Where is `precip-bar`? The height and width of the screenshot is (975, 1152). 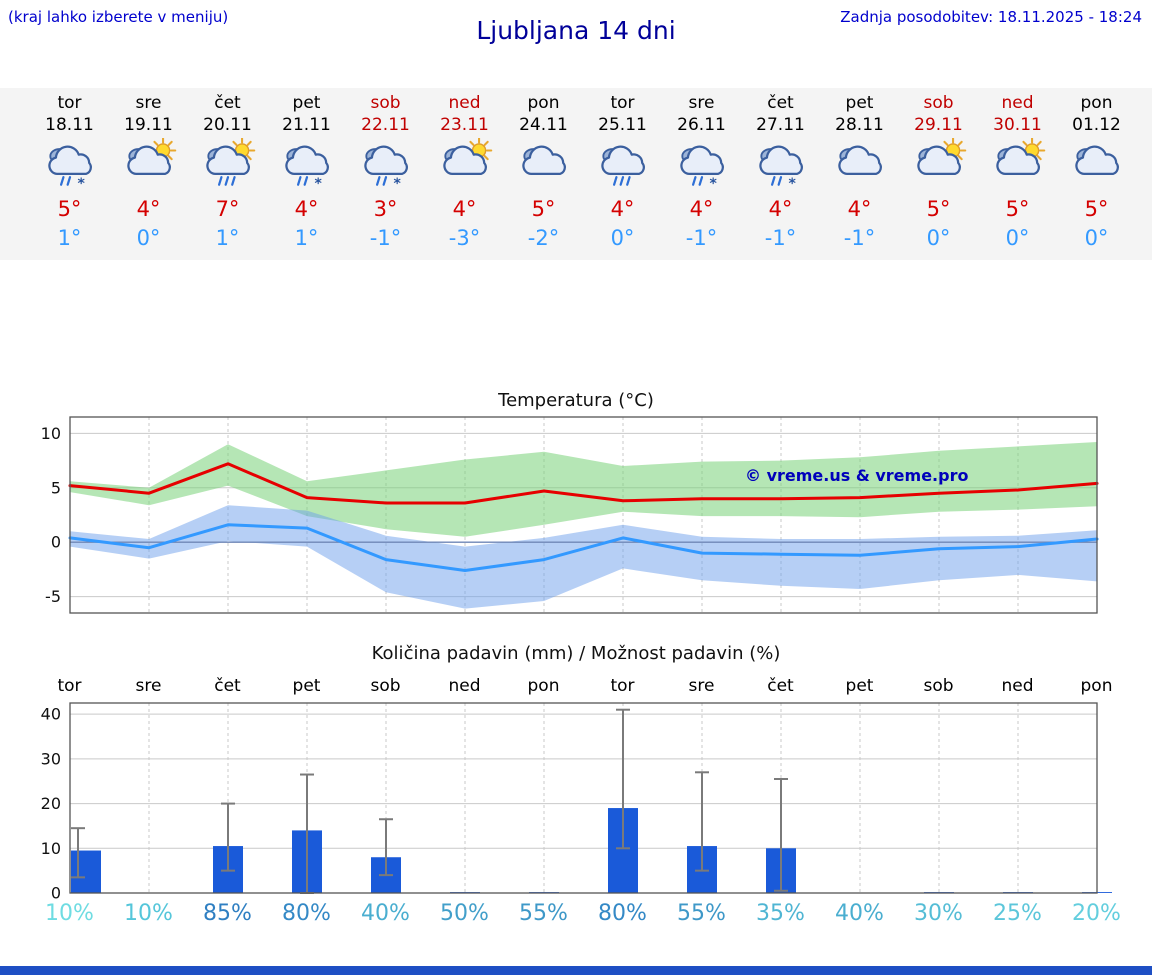 precip-bar is located at coordinates (86, 871).